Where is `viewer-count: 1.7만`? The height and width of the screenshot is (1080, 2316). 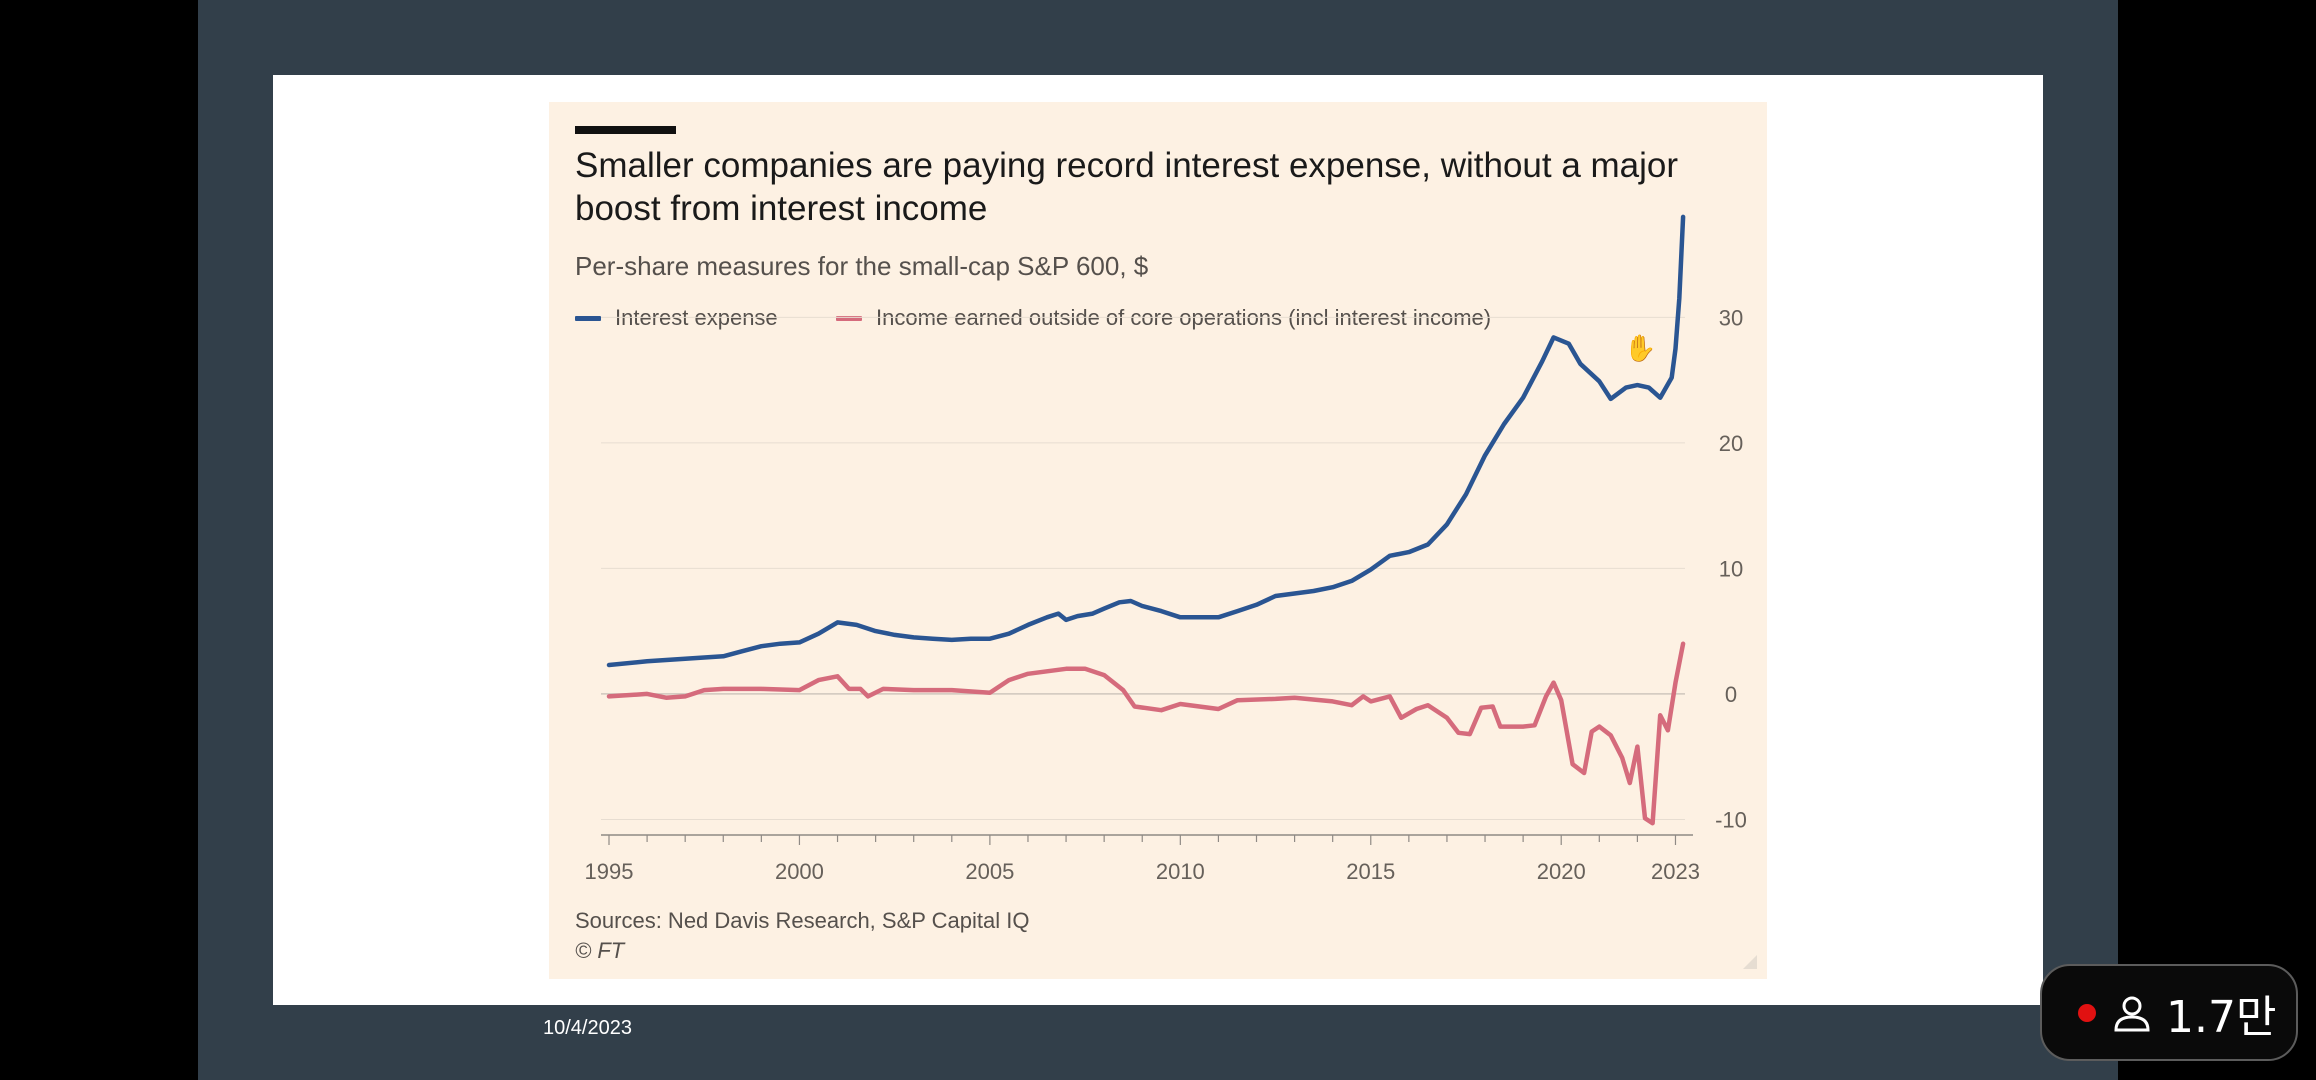 viewer-count: 1.7만 is located at coordinates (2221, 1017).